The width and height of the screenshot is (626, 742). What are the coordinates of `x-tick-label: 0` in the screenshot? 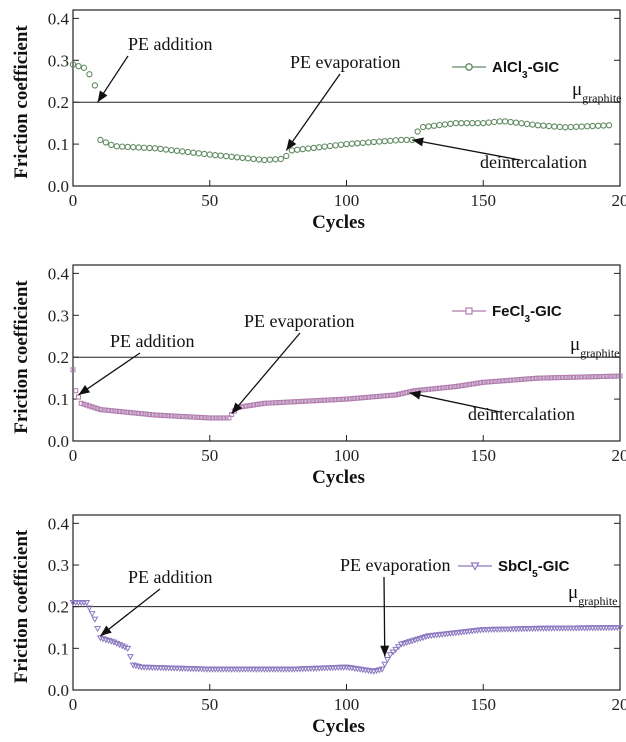 It's located at (73, 455).